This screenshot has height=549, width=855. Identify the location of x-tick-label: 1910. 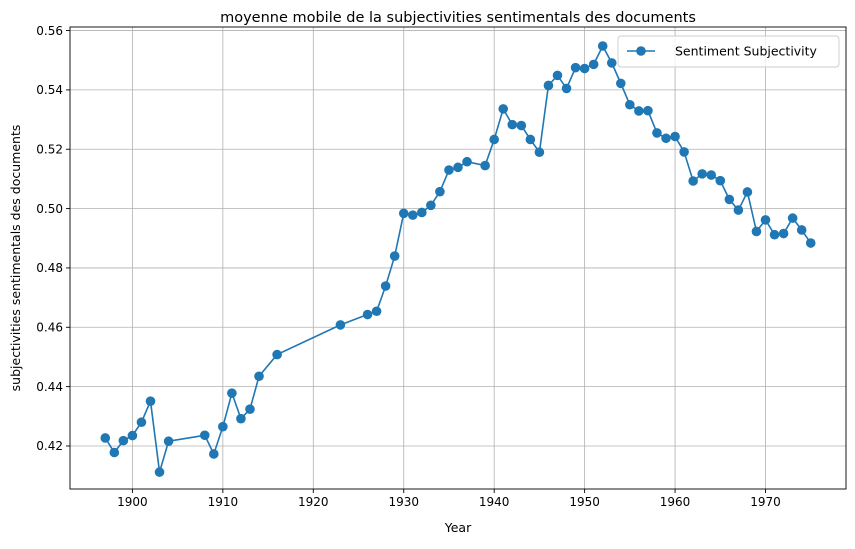
(223, 502).